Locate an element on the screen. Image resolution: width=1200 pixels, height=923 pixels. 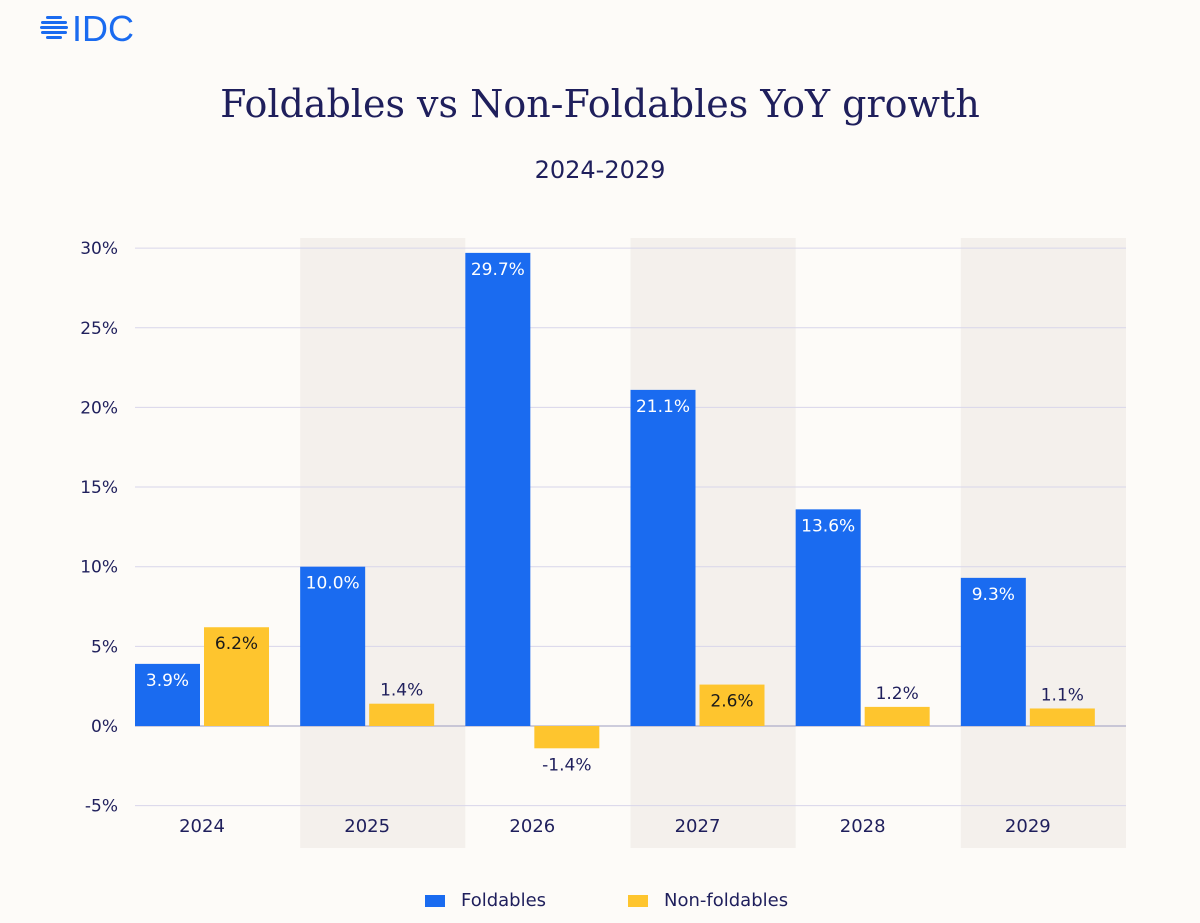
legend-foldables: Foldables is located at coordinates (485, 900).